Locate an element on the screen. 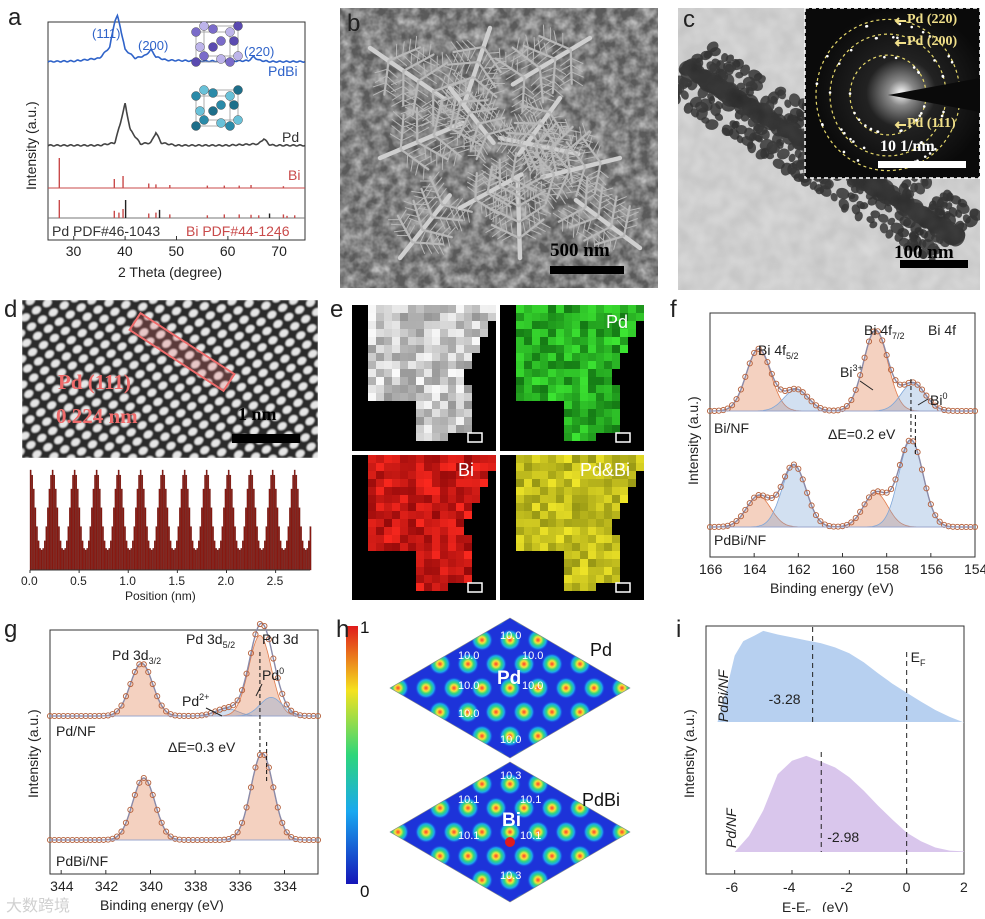 The image size is (985, 919). x-axis-label: 2 Theta (degree) is located at coordinates (170, 272).